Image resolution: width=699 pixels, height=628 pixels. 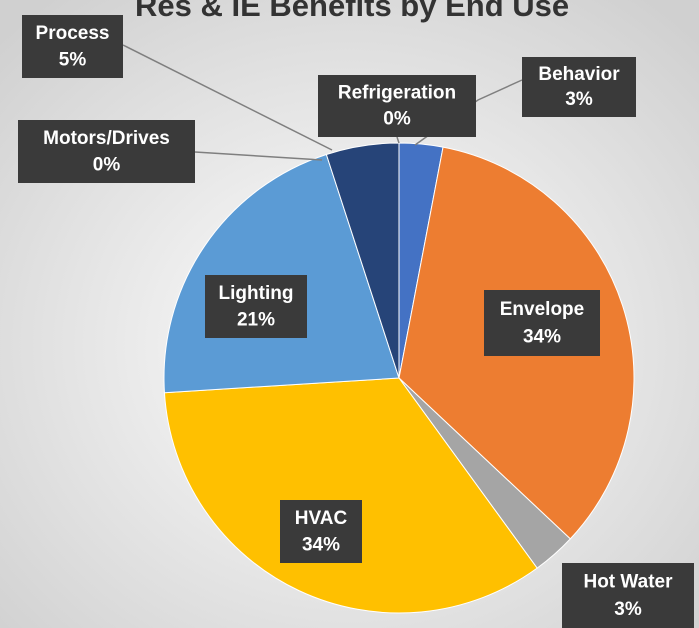 What do you see at coordinates (628, 582) in the screenshot?
I see `category-label: Hot Water` at bounding box center [628, 582].